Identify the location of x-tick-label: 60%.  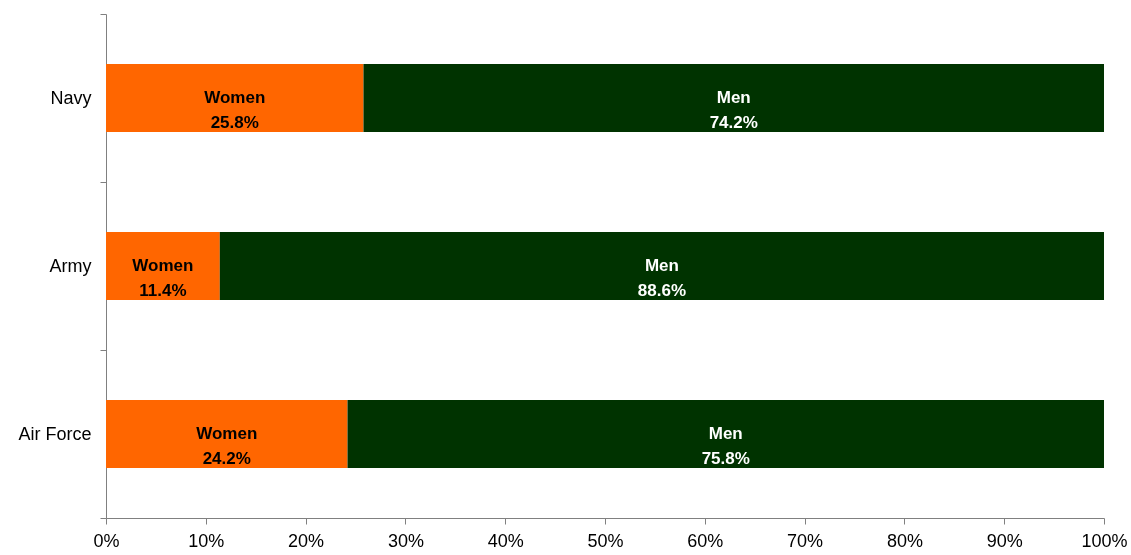
(705, 540).